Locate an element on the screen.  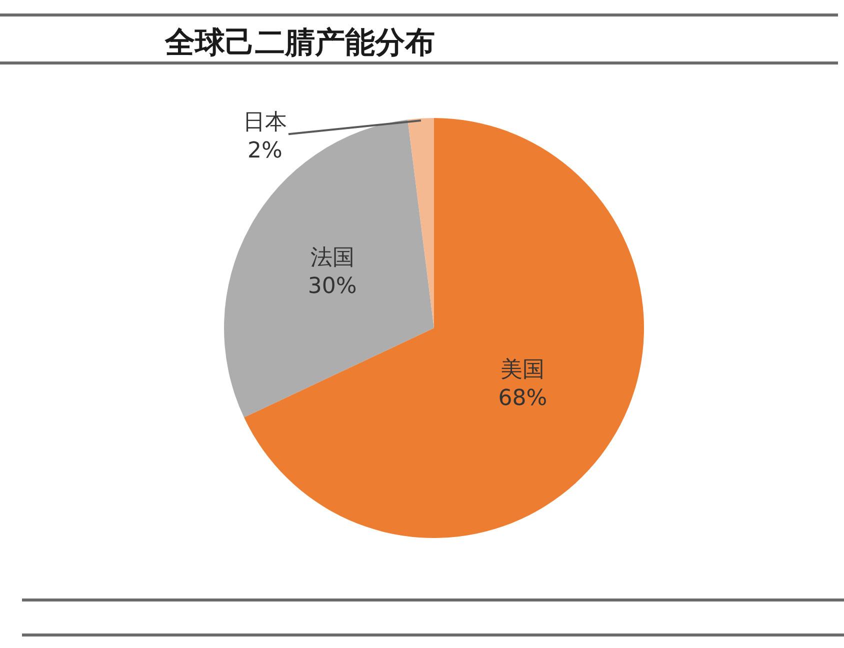
data-label: 68% is located at coordinates (523, 399).